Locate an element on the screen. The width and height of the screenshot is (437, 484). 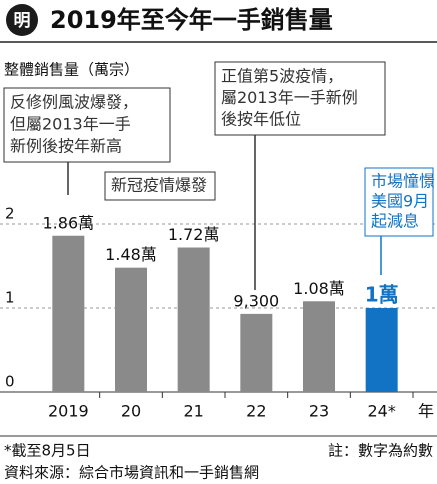
x-tick-label: 24* is located at coordinates (381, 411).